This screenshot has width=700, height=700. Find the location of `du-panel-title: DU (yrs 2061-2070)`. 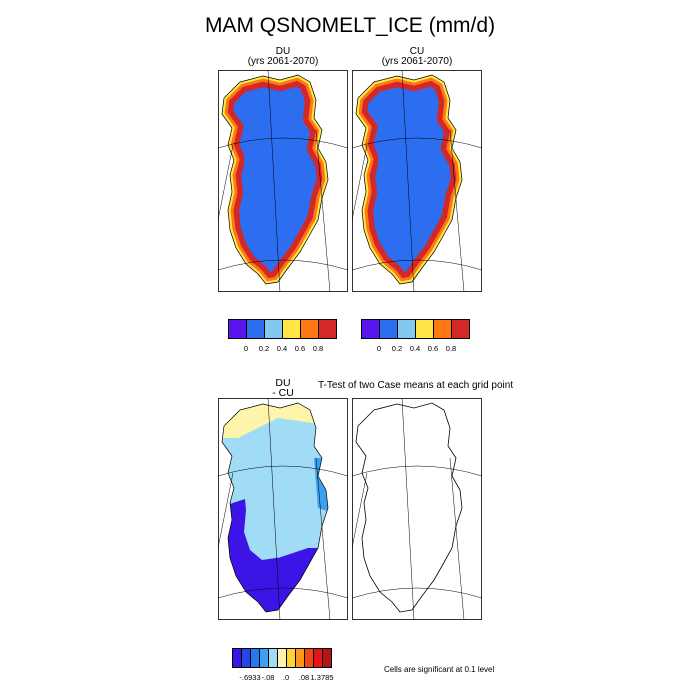

du-panel-title: DU (yrs 2061-2070) is located at coordinates (283, 57).